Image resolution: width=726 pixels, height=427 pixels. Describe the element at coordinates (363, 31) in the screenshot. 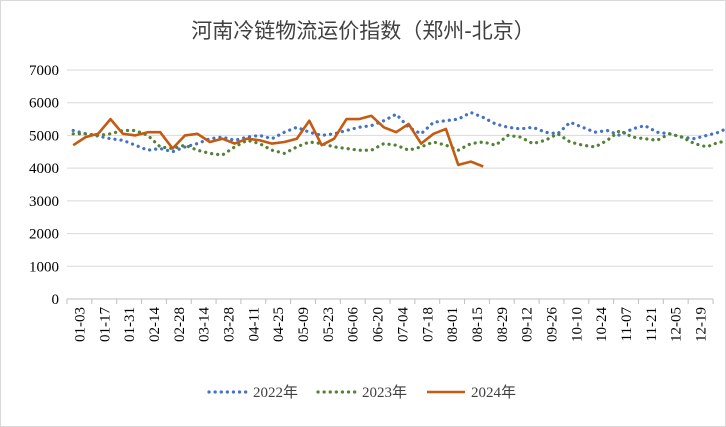

I see `chart-title: 河南冷链物流运价指数（郑州-北京）` at that location.